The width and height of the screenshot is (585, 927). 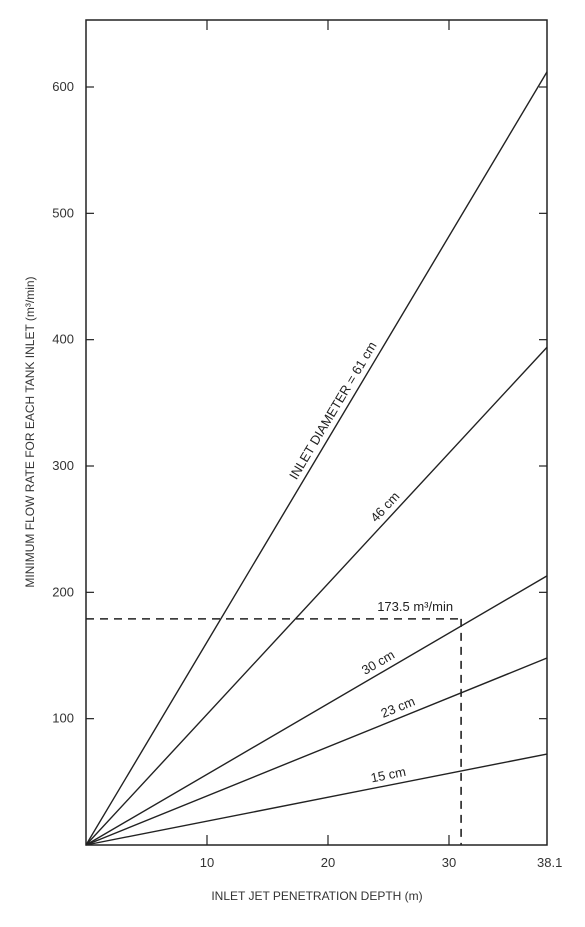 What do you see at coordinates (316, 799) in the screenshot?
I see `series-line` at bounding box center [316, 799].